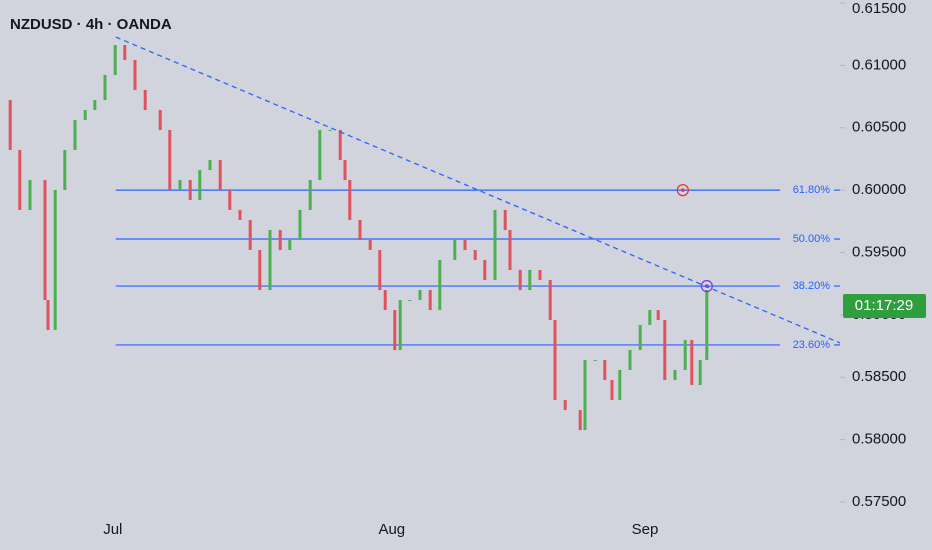 Image resolution: width=932 pixels, height=550 pixels. Describe the element at coordinates (645, 529) in the screenshot. I see `x-tick-label: Sep` at that location.